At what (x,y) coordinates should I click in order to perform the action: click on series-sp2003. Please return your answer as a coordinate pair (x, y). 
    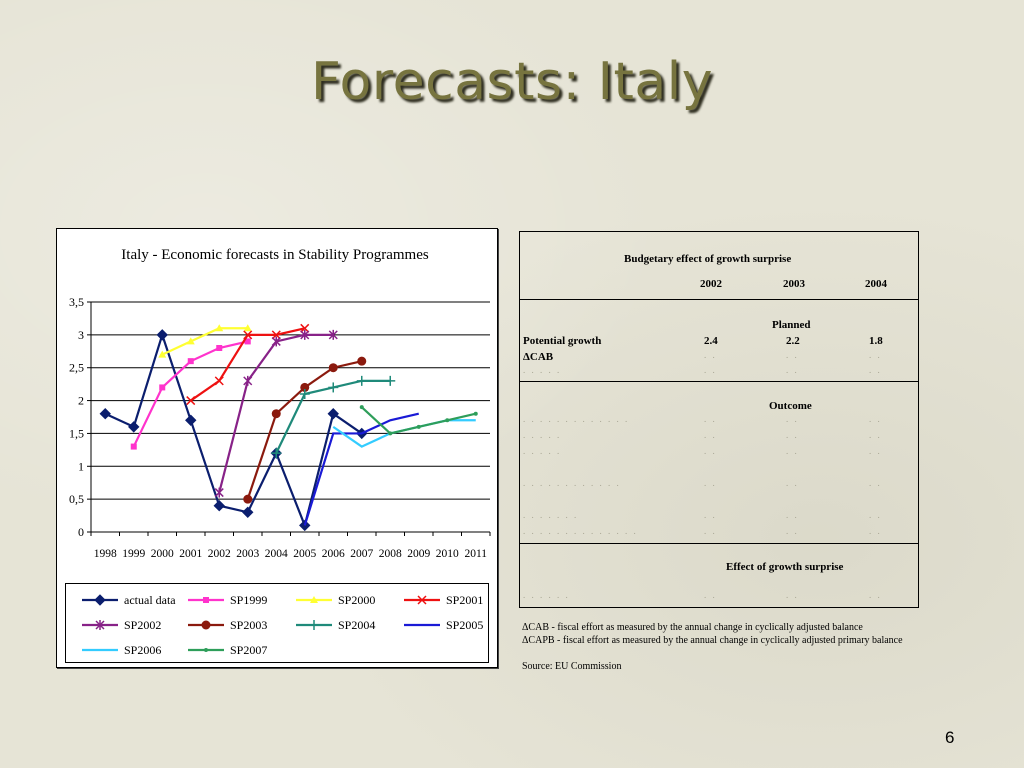
    Looking at the image, I should click on (305, 430).